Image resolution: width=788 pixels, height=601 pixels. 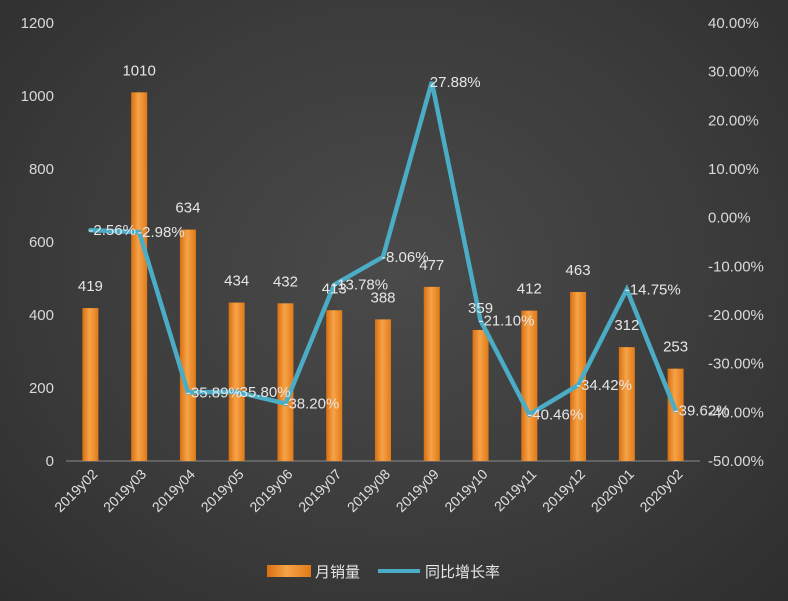 What do you see at coordinates (285, 281) in the screenshot?
I see `bar-data-label: 432` at bounding box center [285, 281].